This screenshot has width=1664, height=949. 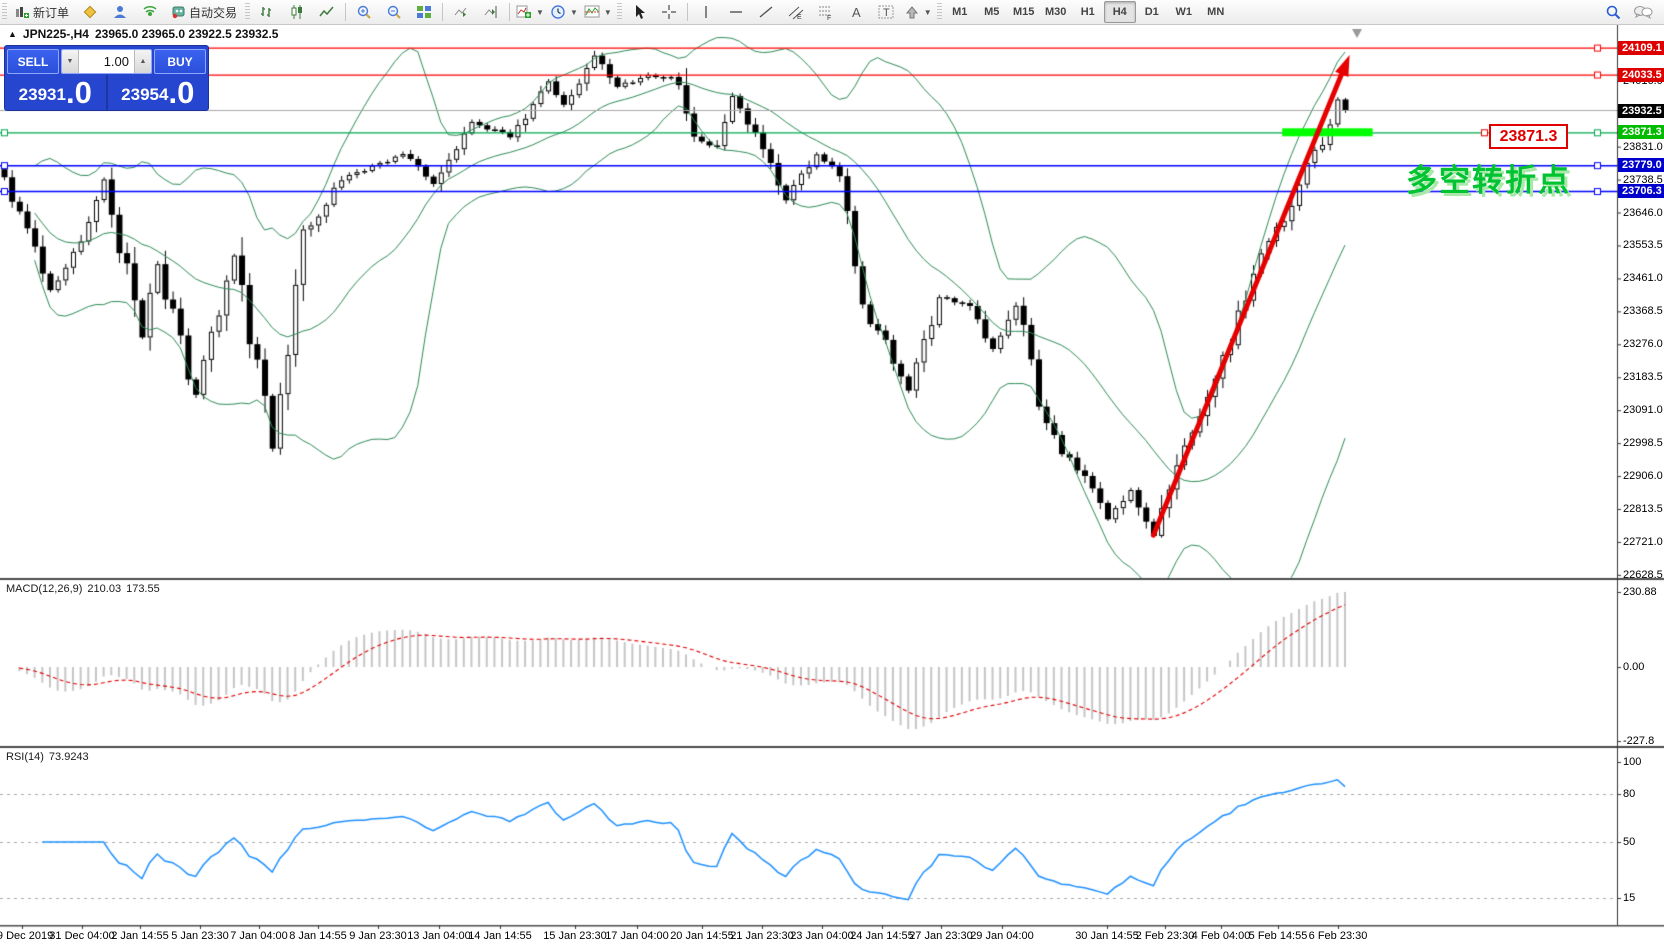 I want to click on vertical-line-button, so click(x=706, y=12).